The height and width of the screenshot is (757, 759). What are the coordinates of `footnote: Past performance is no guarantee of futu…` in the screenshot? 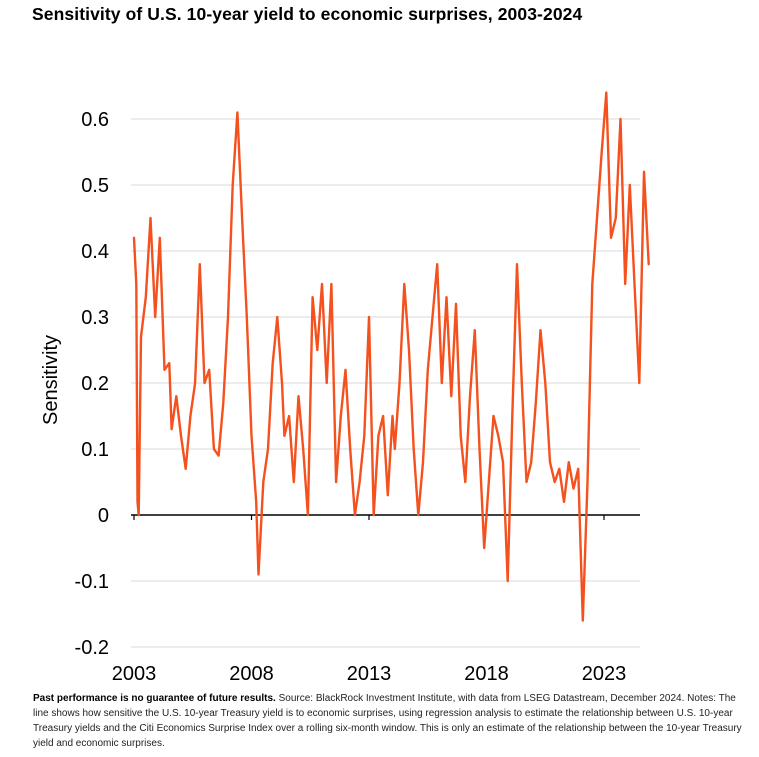 It's located at (390, 721).